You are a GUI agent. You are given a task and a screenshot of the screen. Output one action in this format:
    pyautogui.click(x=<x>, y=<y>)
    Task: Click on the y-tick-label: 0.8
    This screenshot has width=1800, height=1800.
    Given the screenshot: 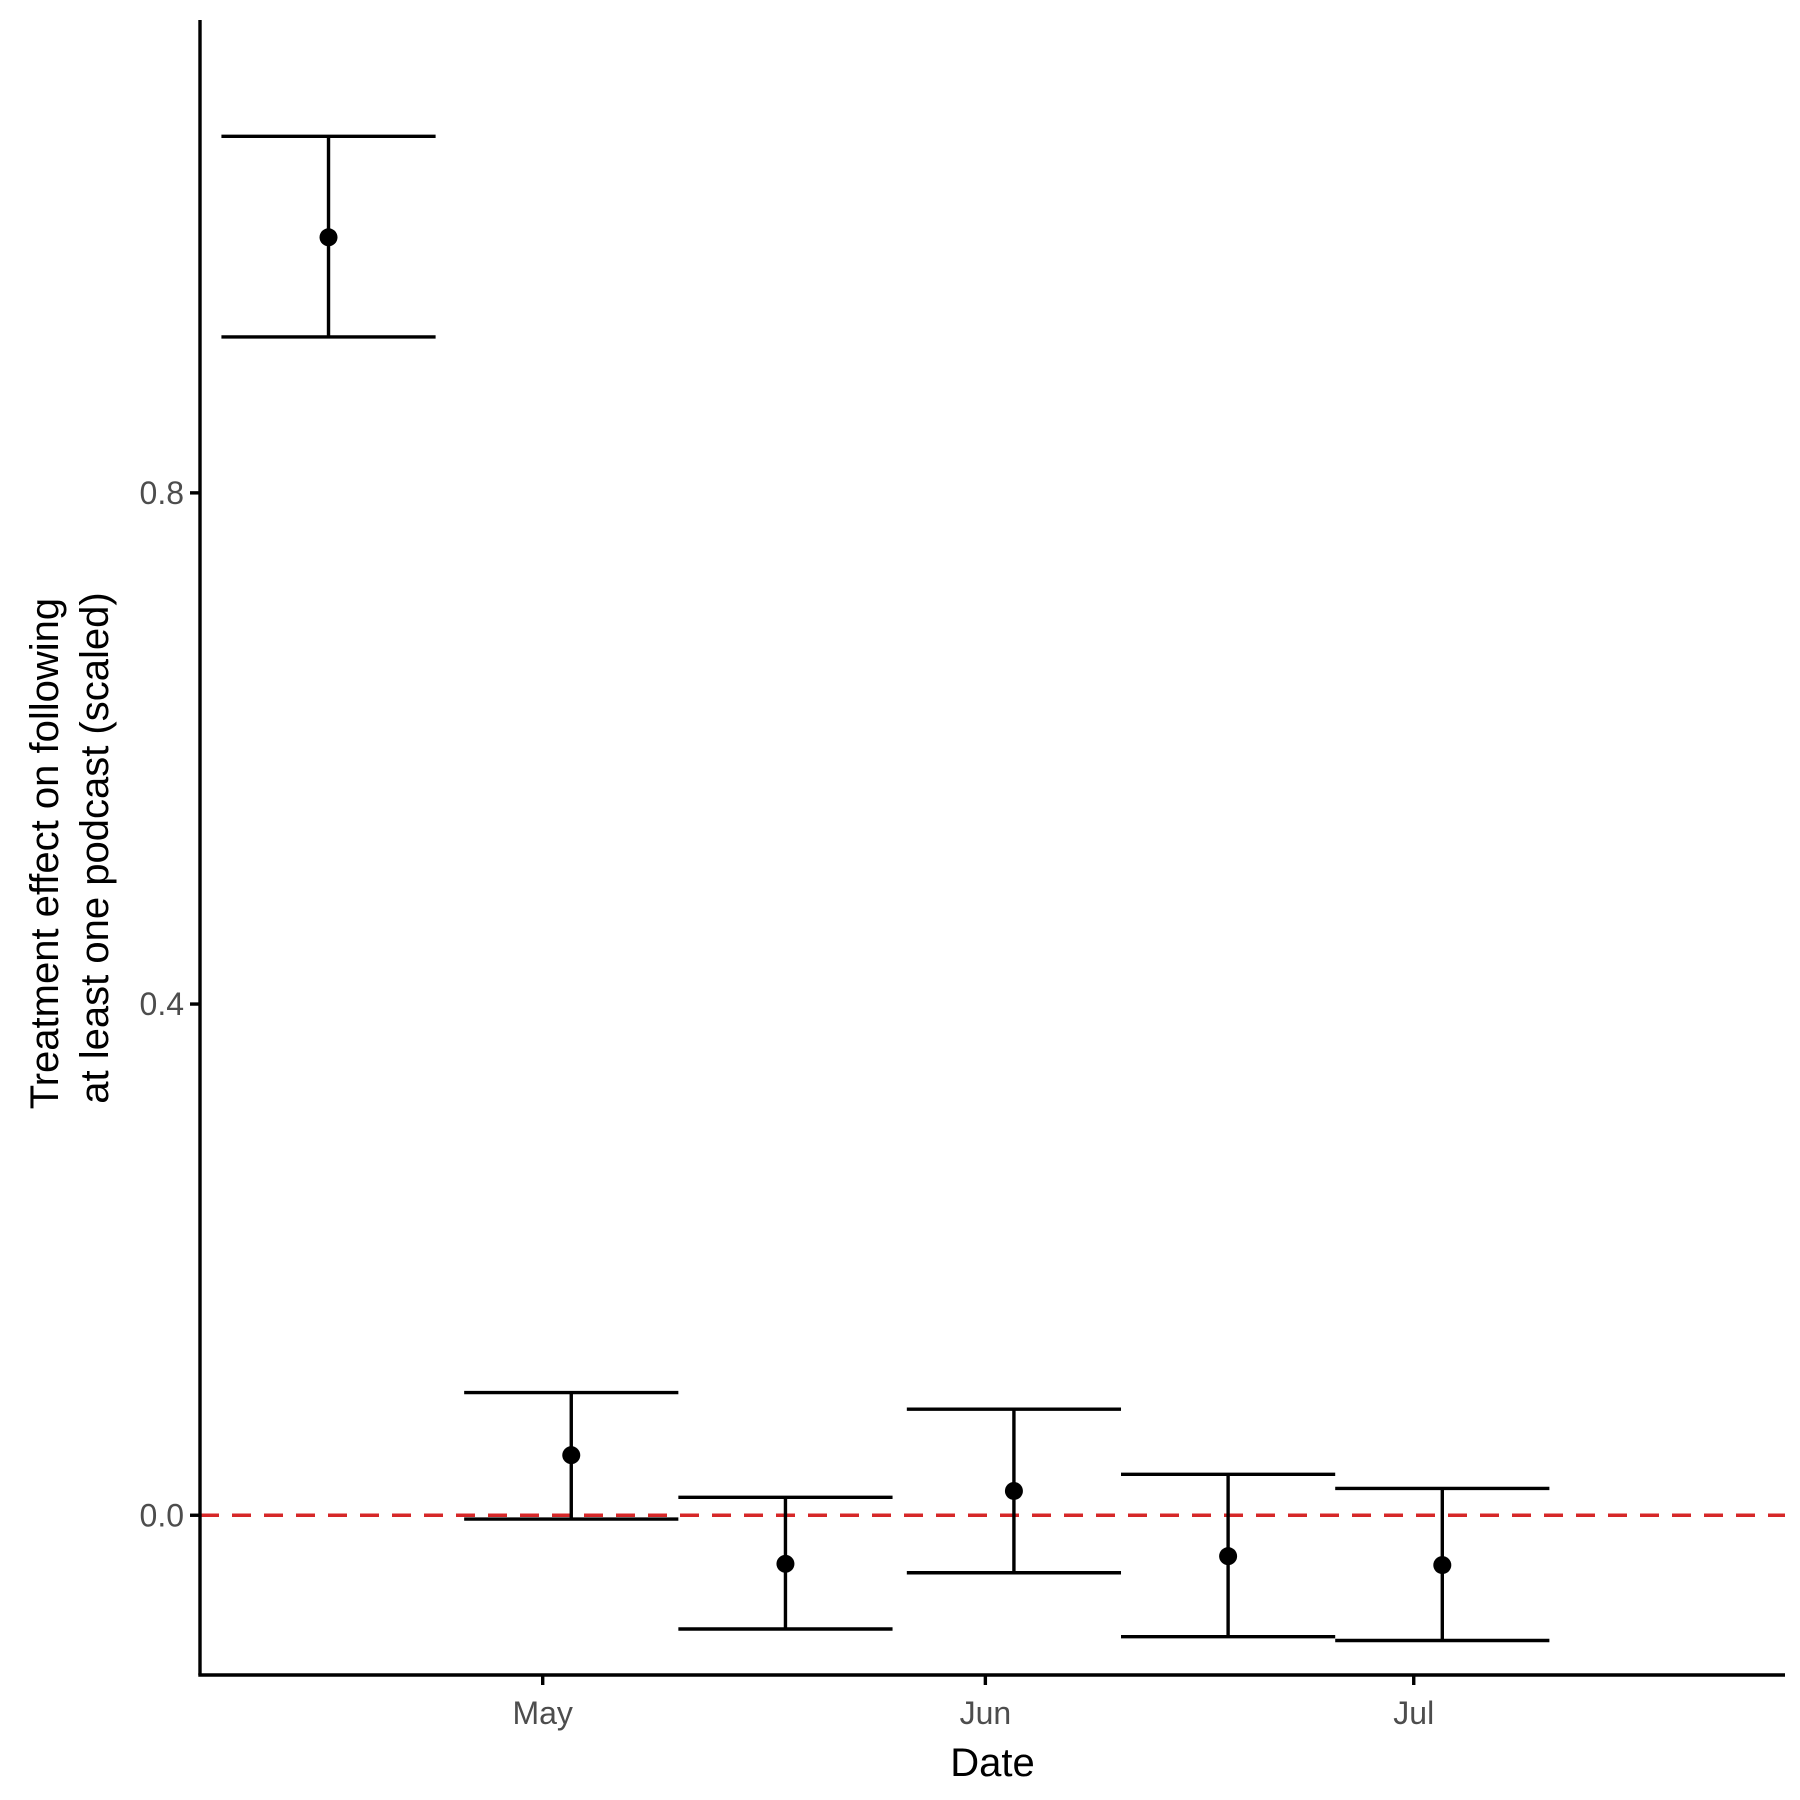 What is the action you would take?
    pyautogui.click(x=162, y=493)
    